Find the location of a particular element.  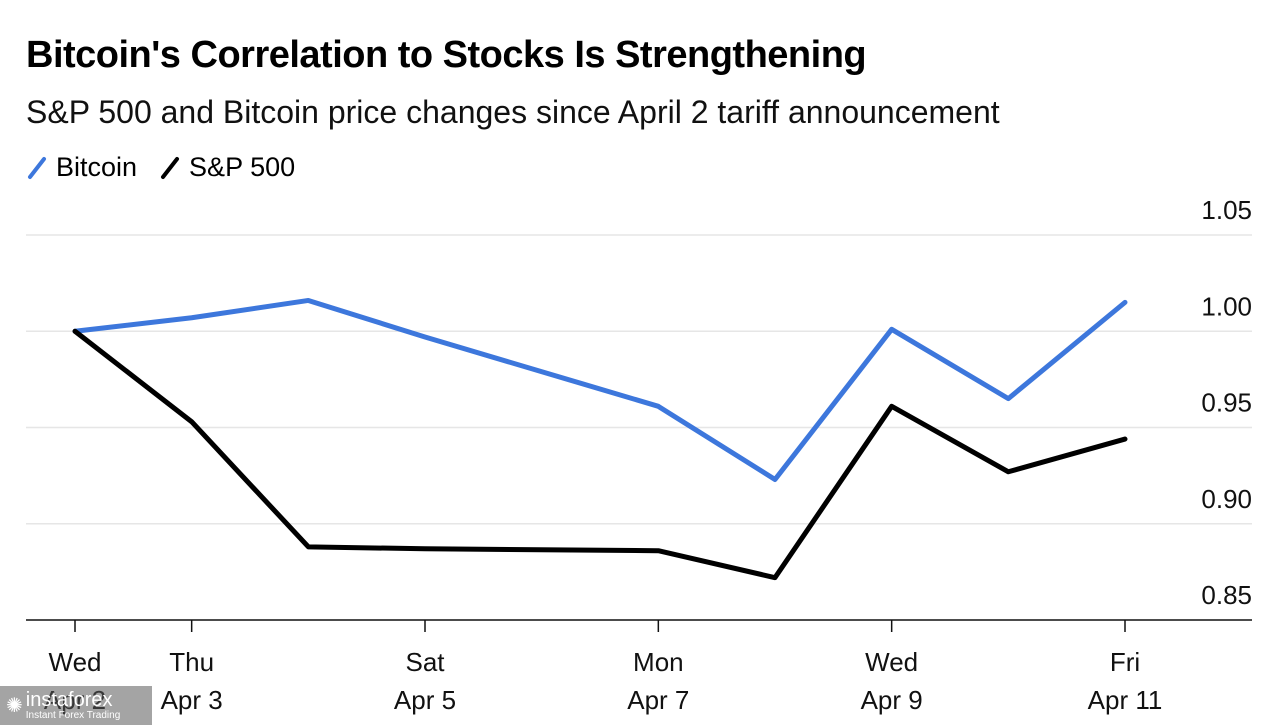

x-tick-day: Fri is located at coordinates (1125, 662).